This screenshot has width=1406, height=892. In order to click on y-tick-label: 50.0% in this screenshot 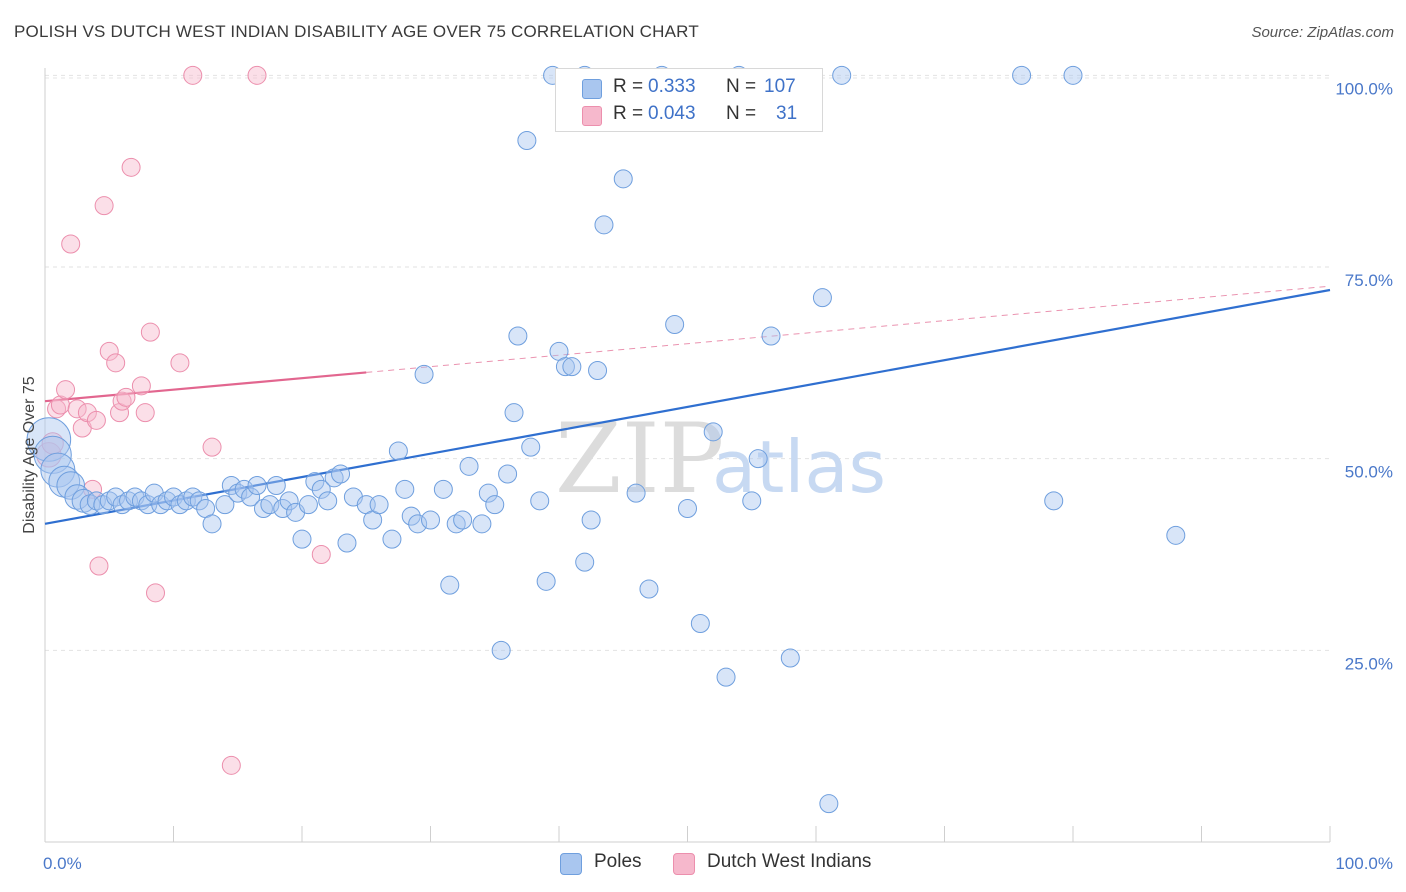, I will do `click(1369, 472)`.